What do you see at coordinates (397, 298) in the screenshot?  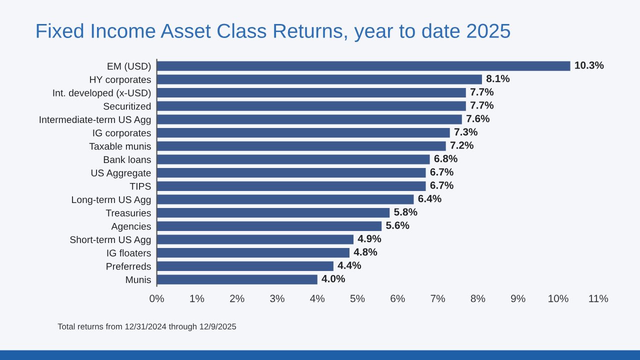 I see `x-tick-label: 6%` at bounding box center [397, 298].